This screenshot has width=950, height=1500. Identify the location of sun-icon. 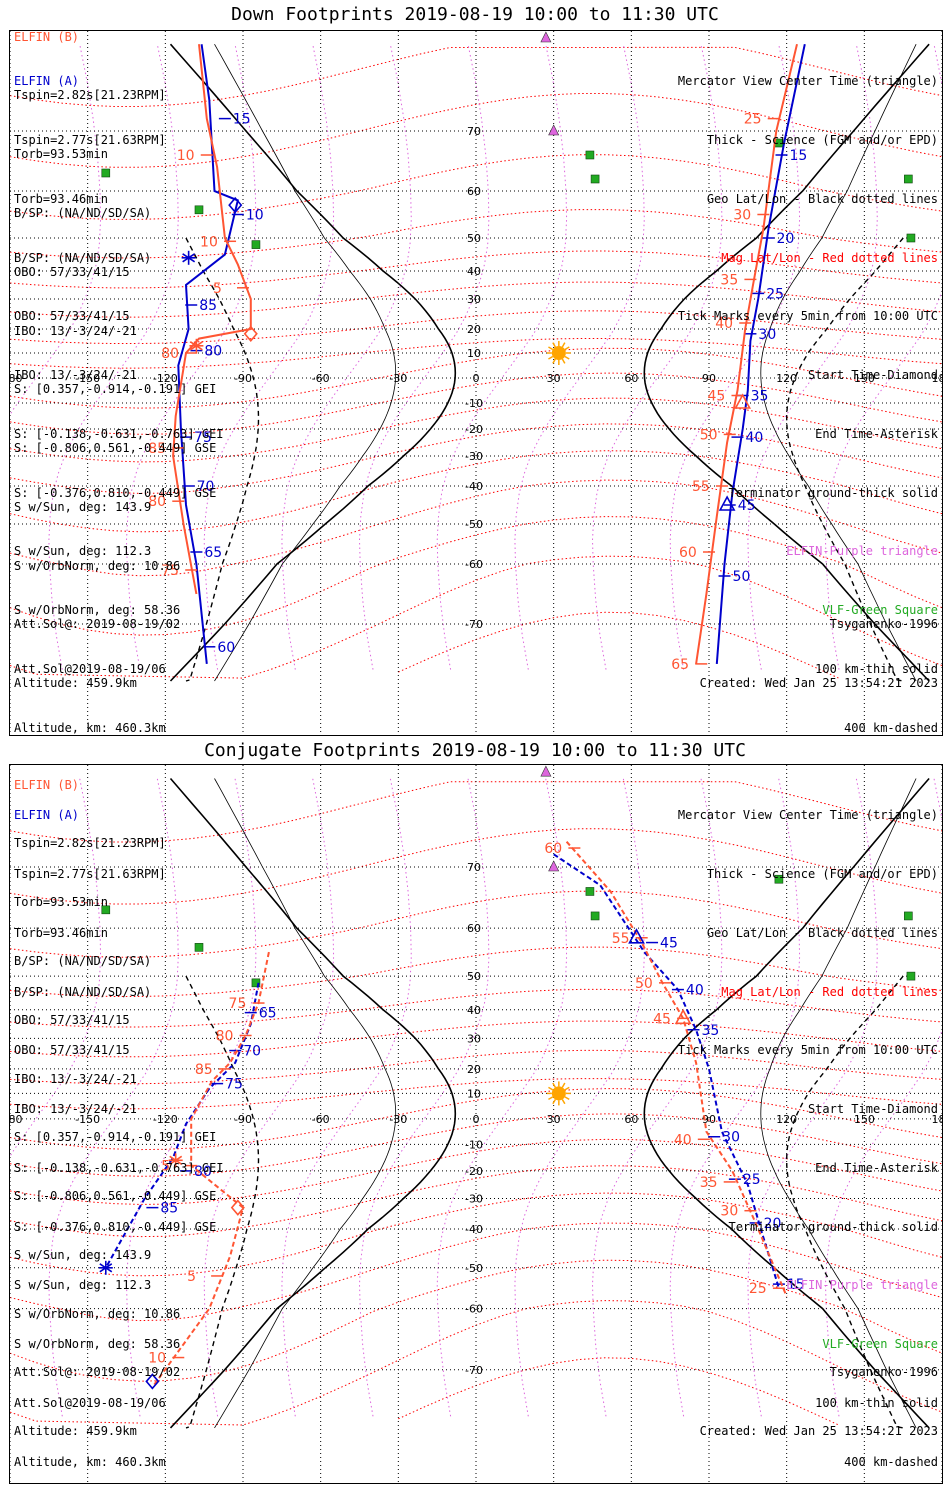
(558, 353).